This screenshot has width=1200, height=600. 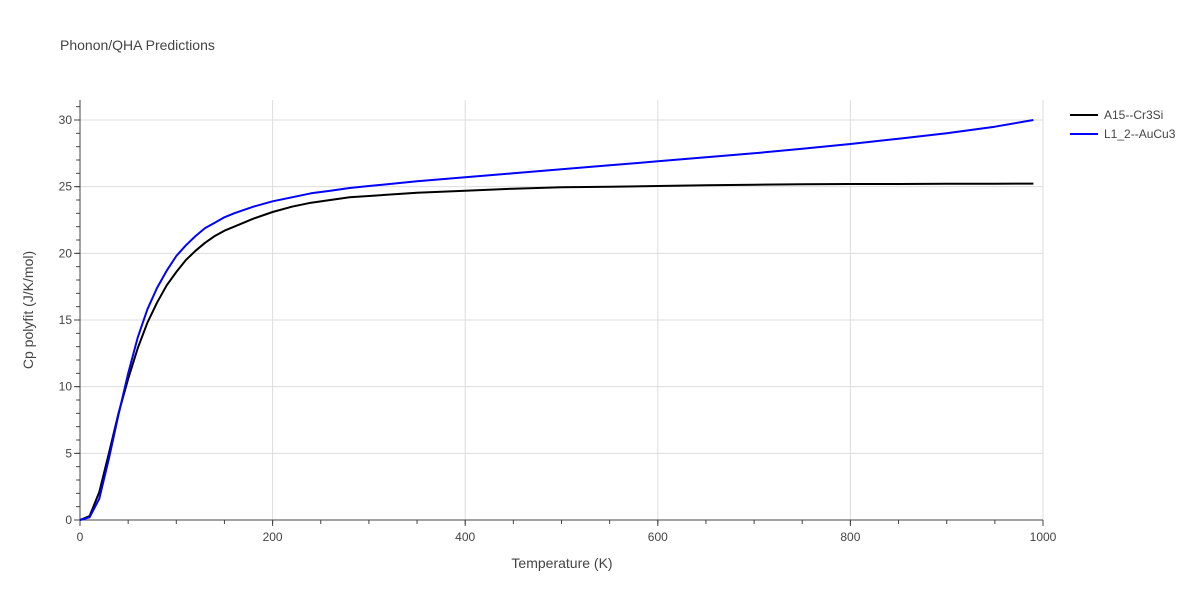 I want to click on x-axis-title: Temperature (K), so click(x=561, y=563).